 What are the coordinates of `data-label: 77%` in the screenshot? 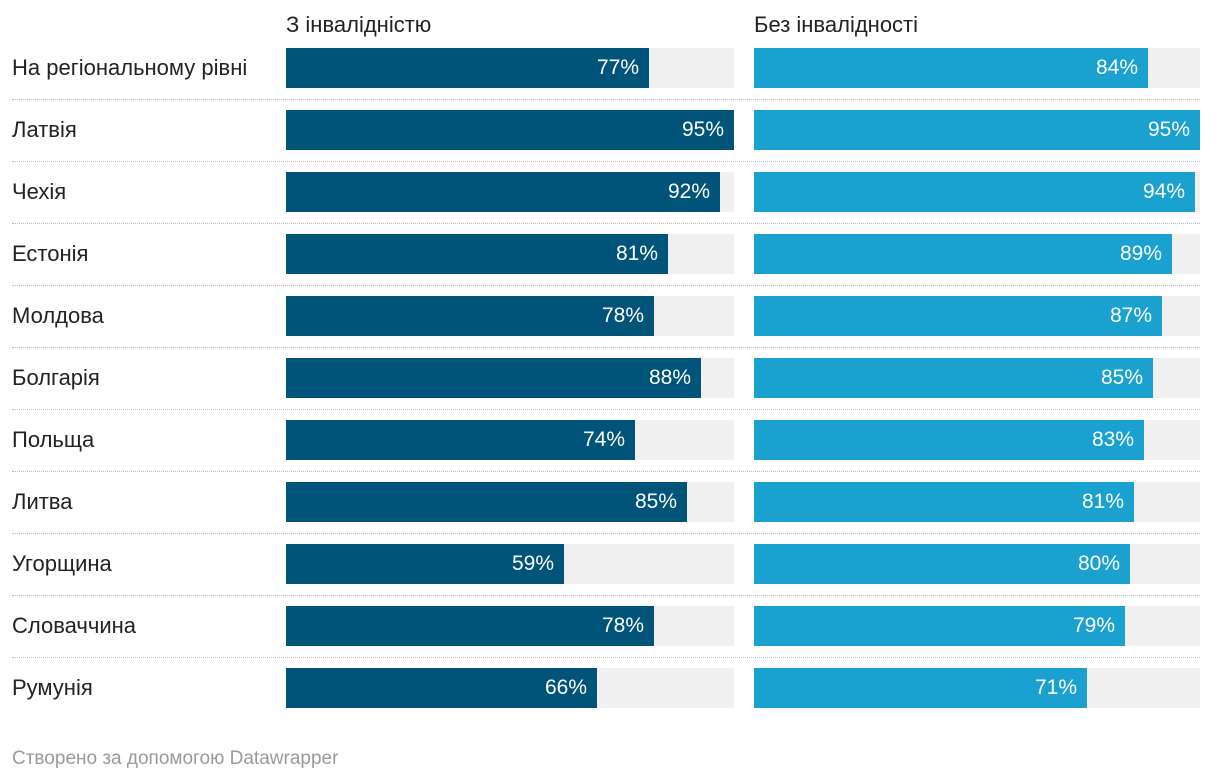 It's located at (617, 67).